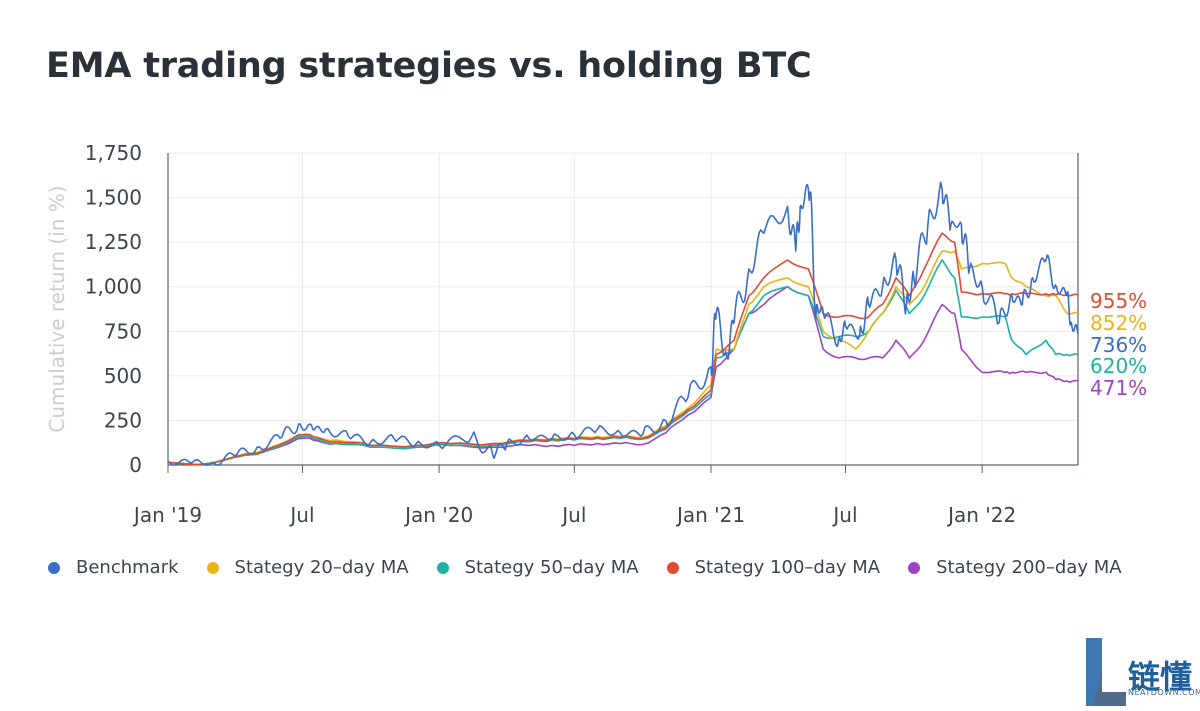  What do you see at coordinates (127, 567) in the screenshot?
I see `legend-label: Benchmark` at bounding box center [127, 567].